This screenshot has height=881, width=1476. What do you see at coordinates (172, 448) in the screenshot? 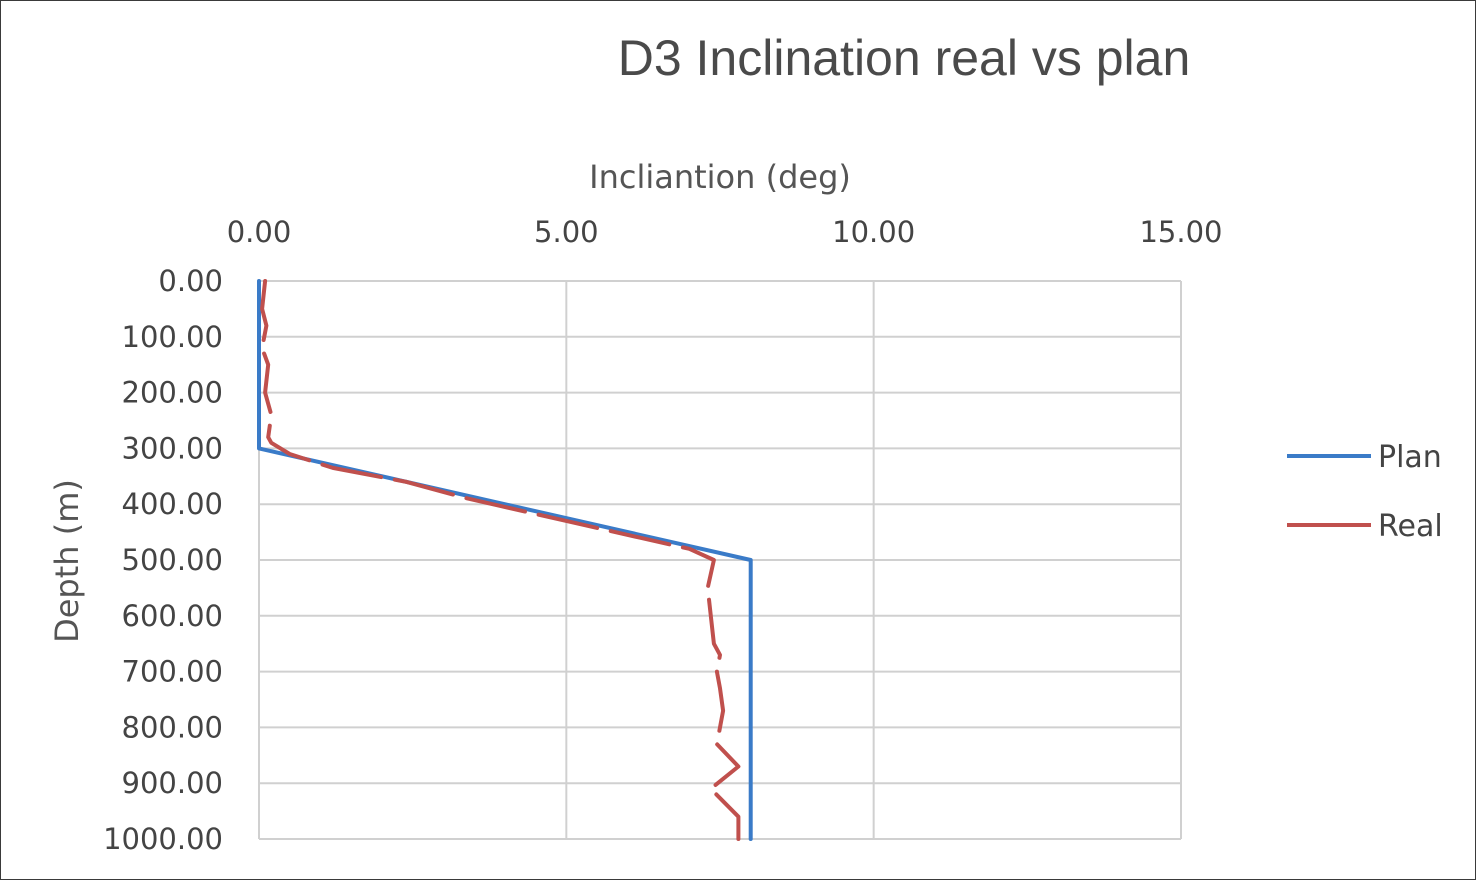
I see `y-tick-label: 300.00` at bounding box center [172, 448].